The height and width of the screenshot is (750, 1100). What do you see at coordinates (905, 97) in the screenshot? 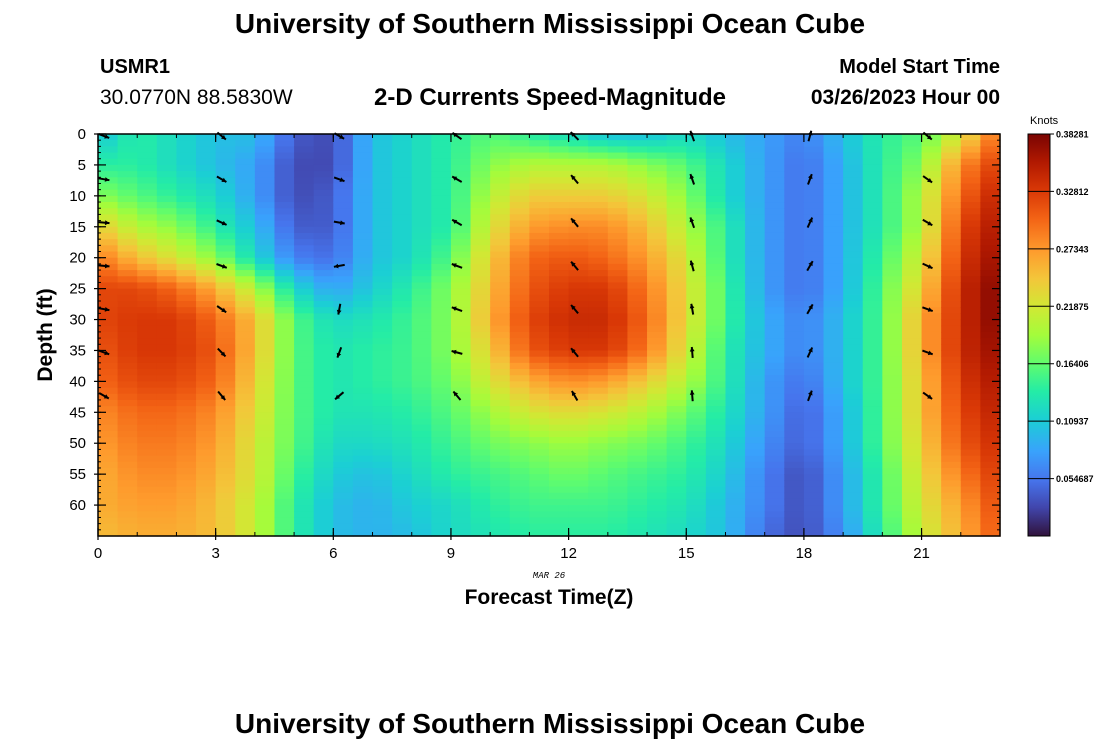
I see `model-start-value: 03/26/2023 Hour 00` at bounding box center [905, 97].